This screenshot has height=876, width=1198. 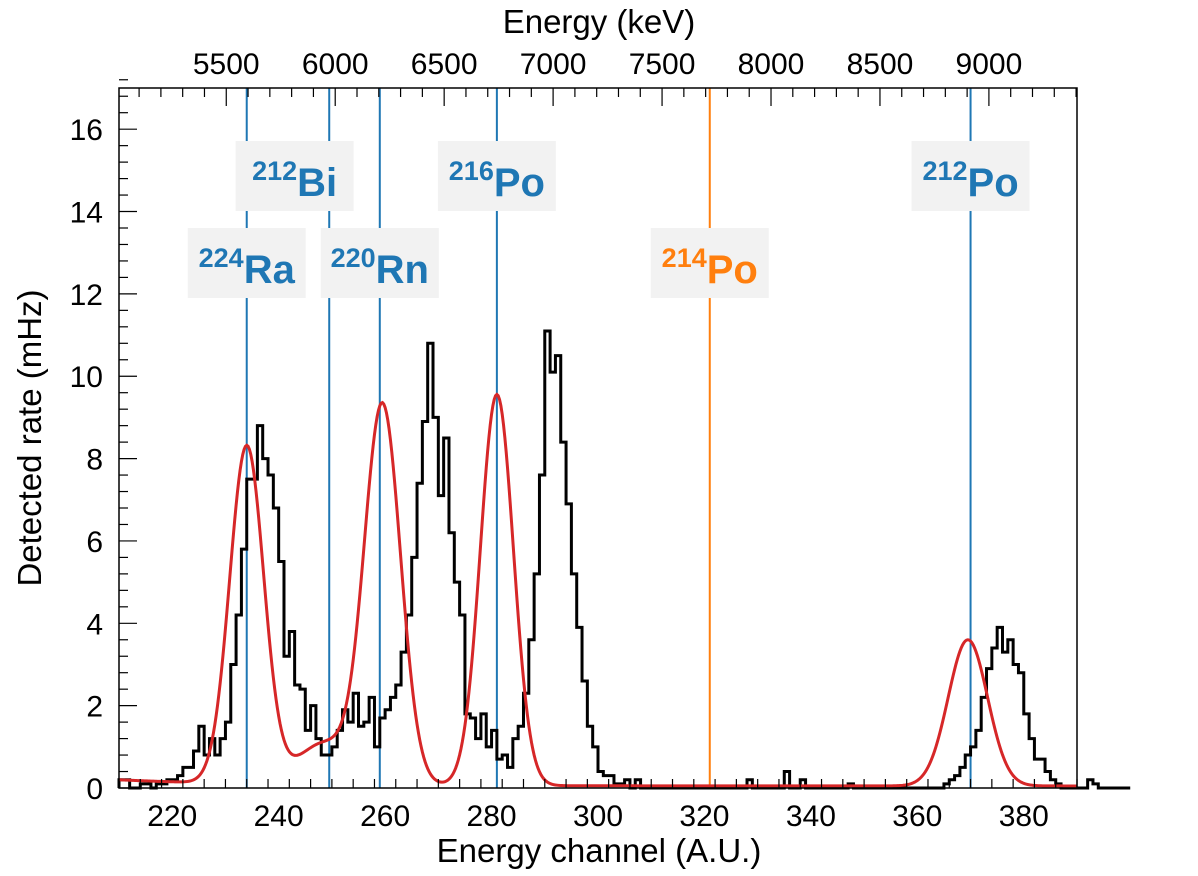 I want to click on x-tick-label: 340, so click(x=811, y=816).